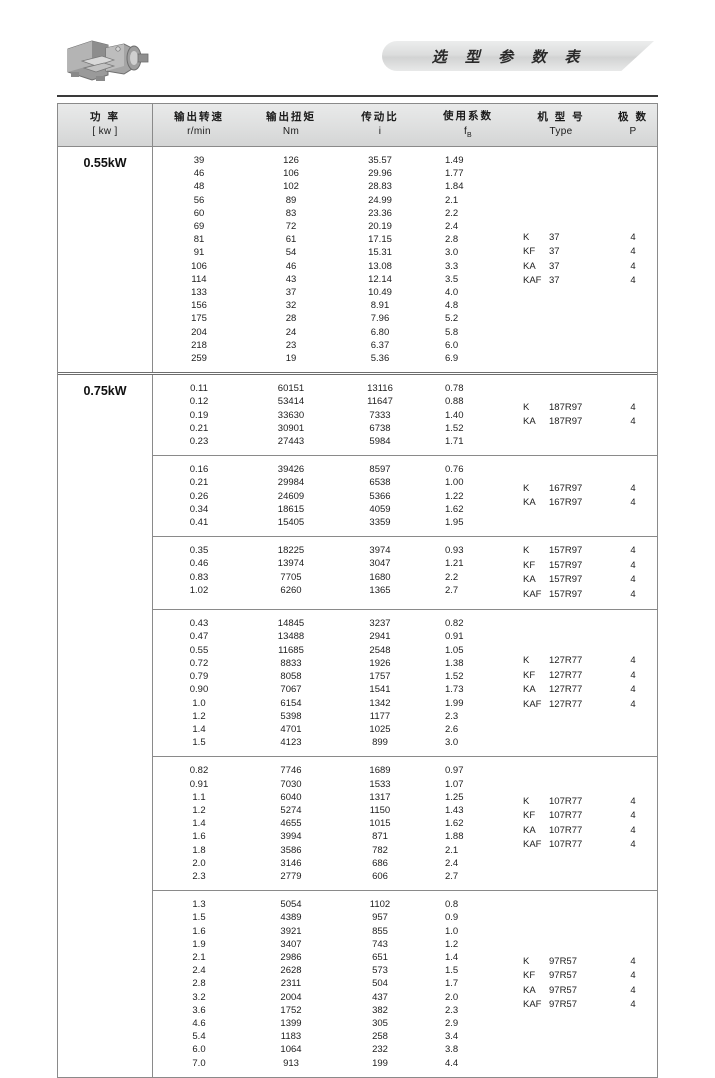 The width and height of the screenshot is (715, 1078). Describe the element at coordinates (291, 389) in the screenshot. I see `cell-output-torque: 60151` at that location.